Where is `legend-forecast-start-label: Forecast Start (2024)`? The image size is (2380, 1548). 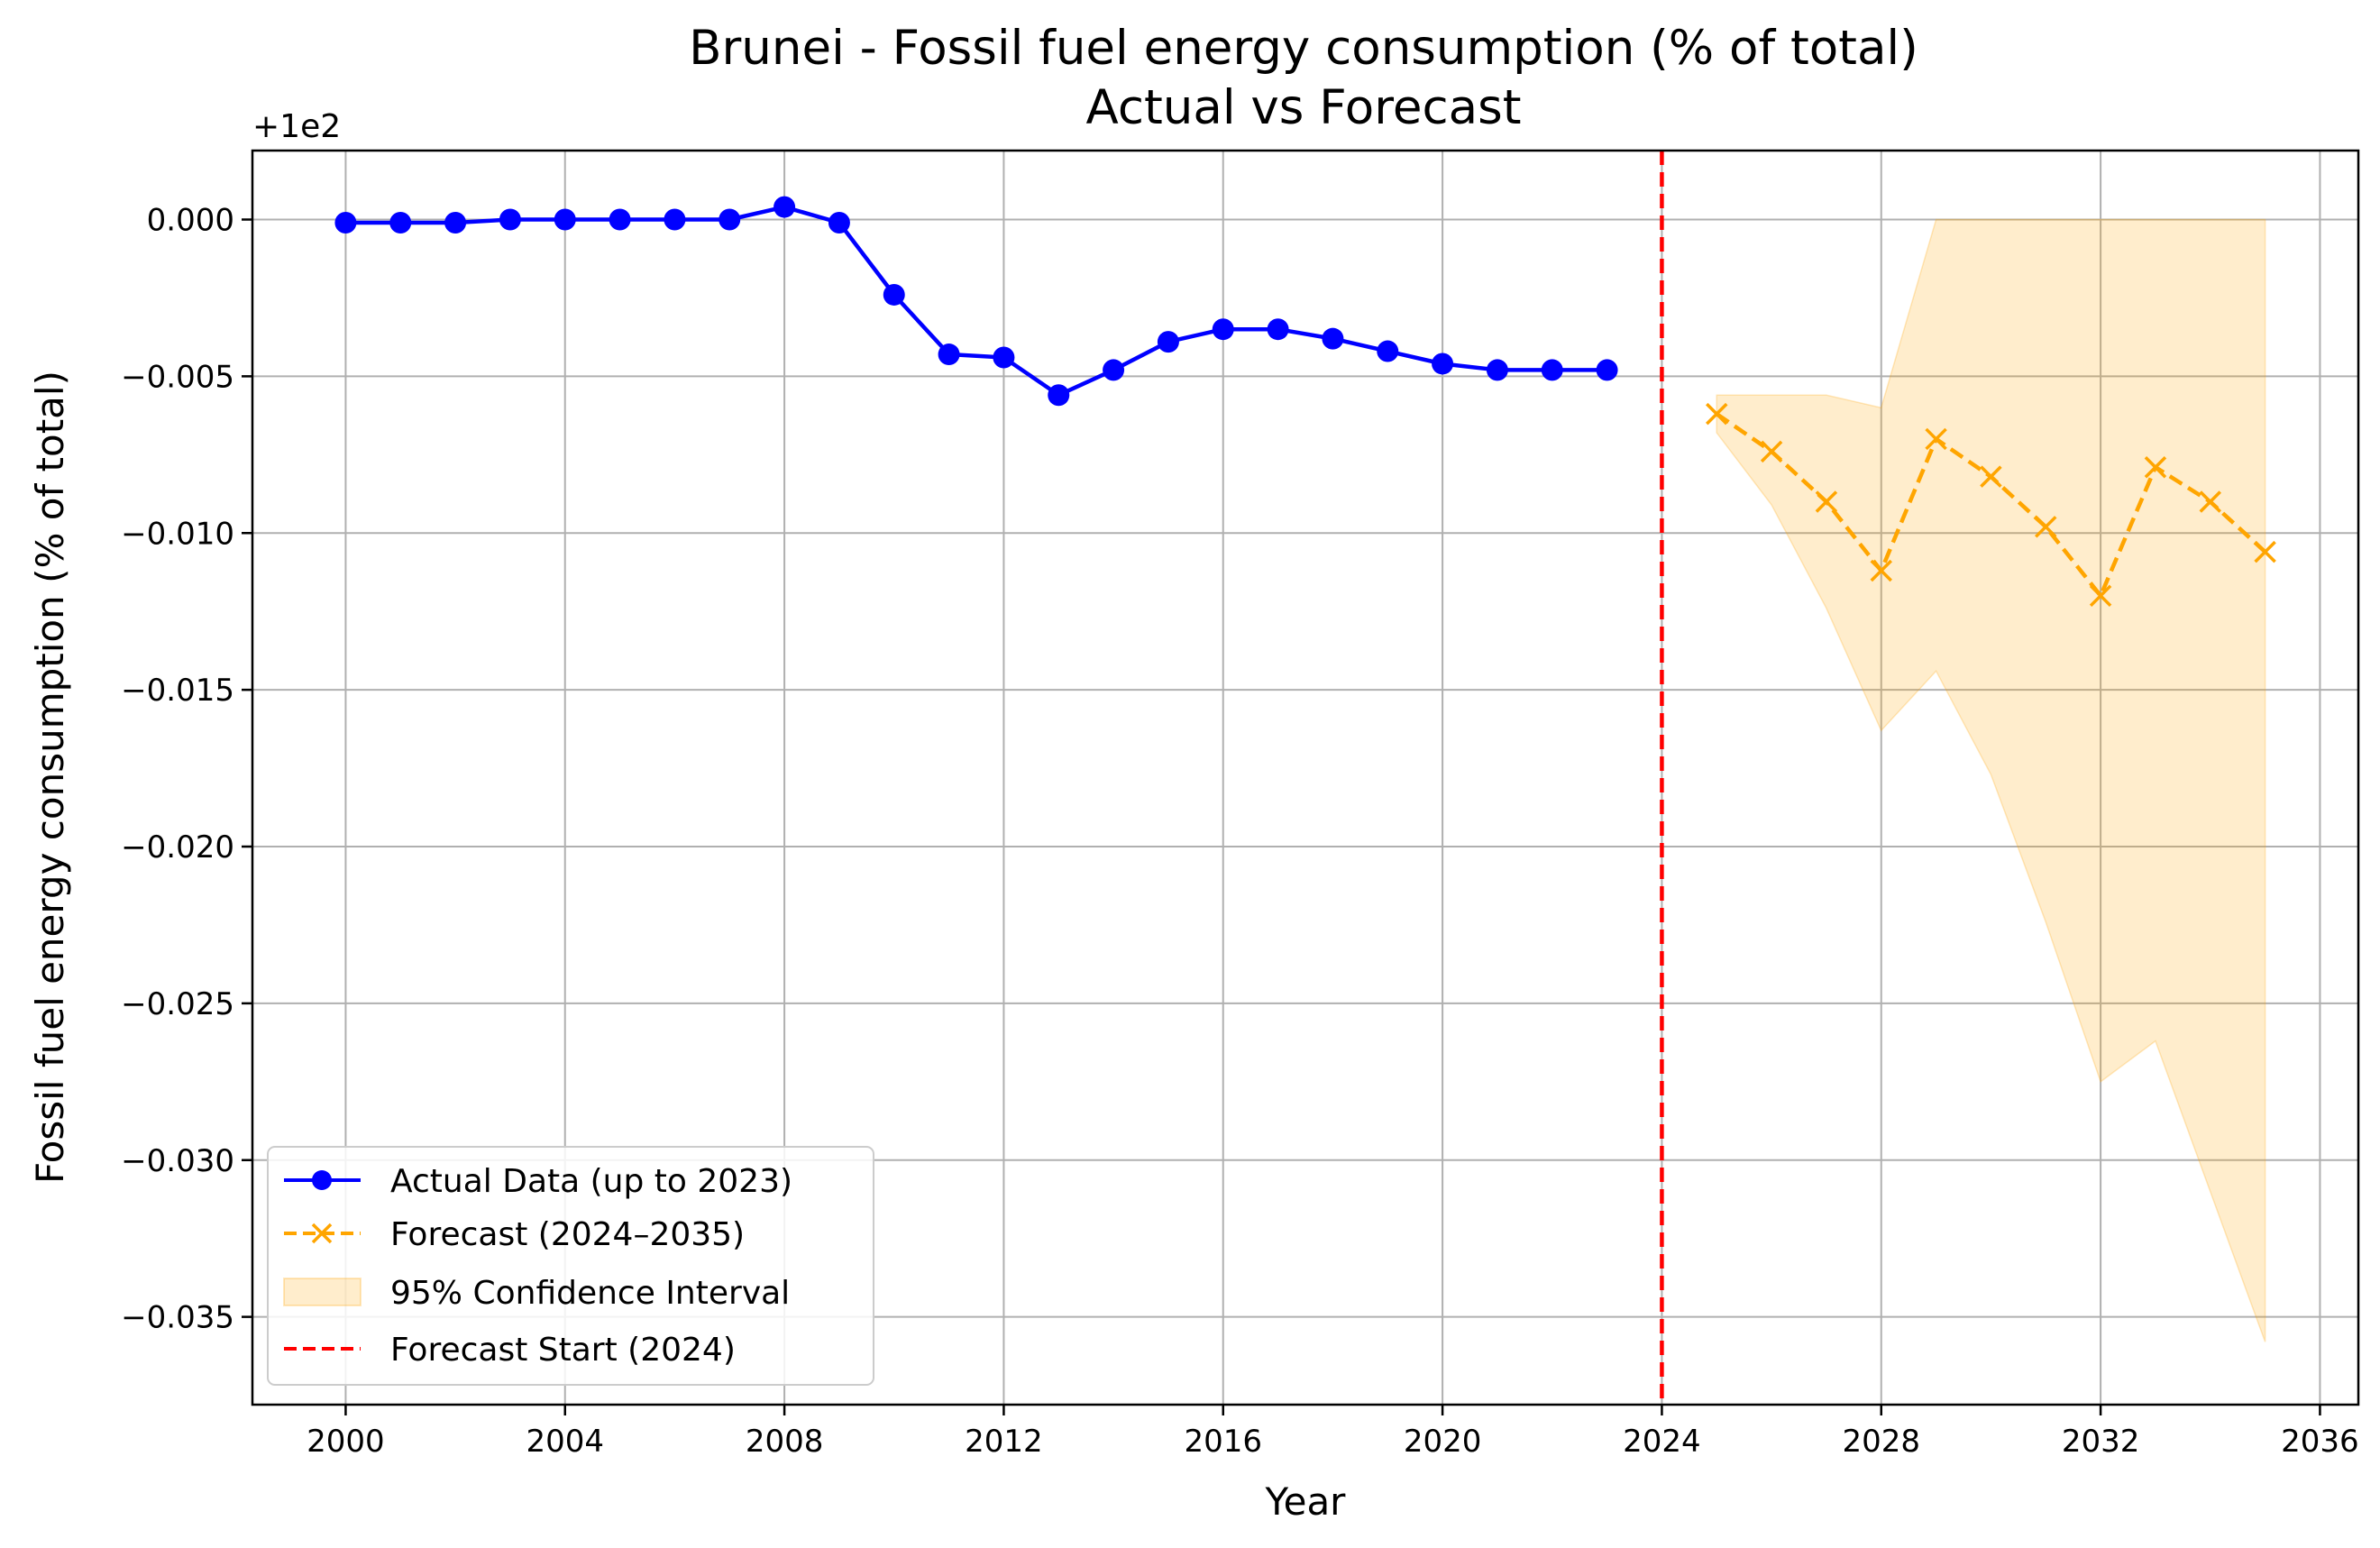 legend-forecast-start-label: Forecast Start (2024) is located at coordinates (563, 1350).